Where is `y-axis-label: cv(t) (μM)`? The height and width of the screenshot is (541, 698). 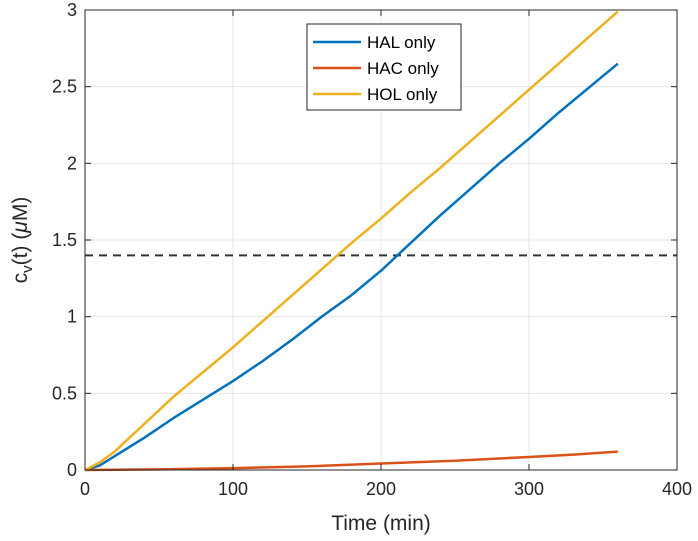
y-axis-label: cv(t) (μM) is located at coordinates (22, 240).